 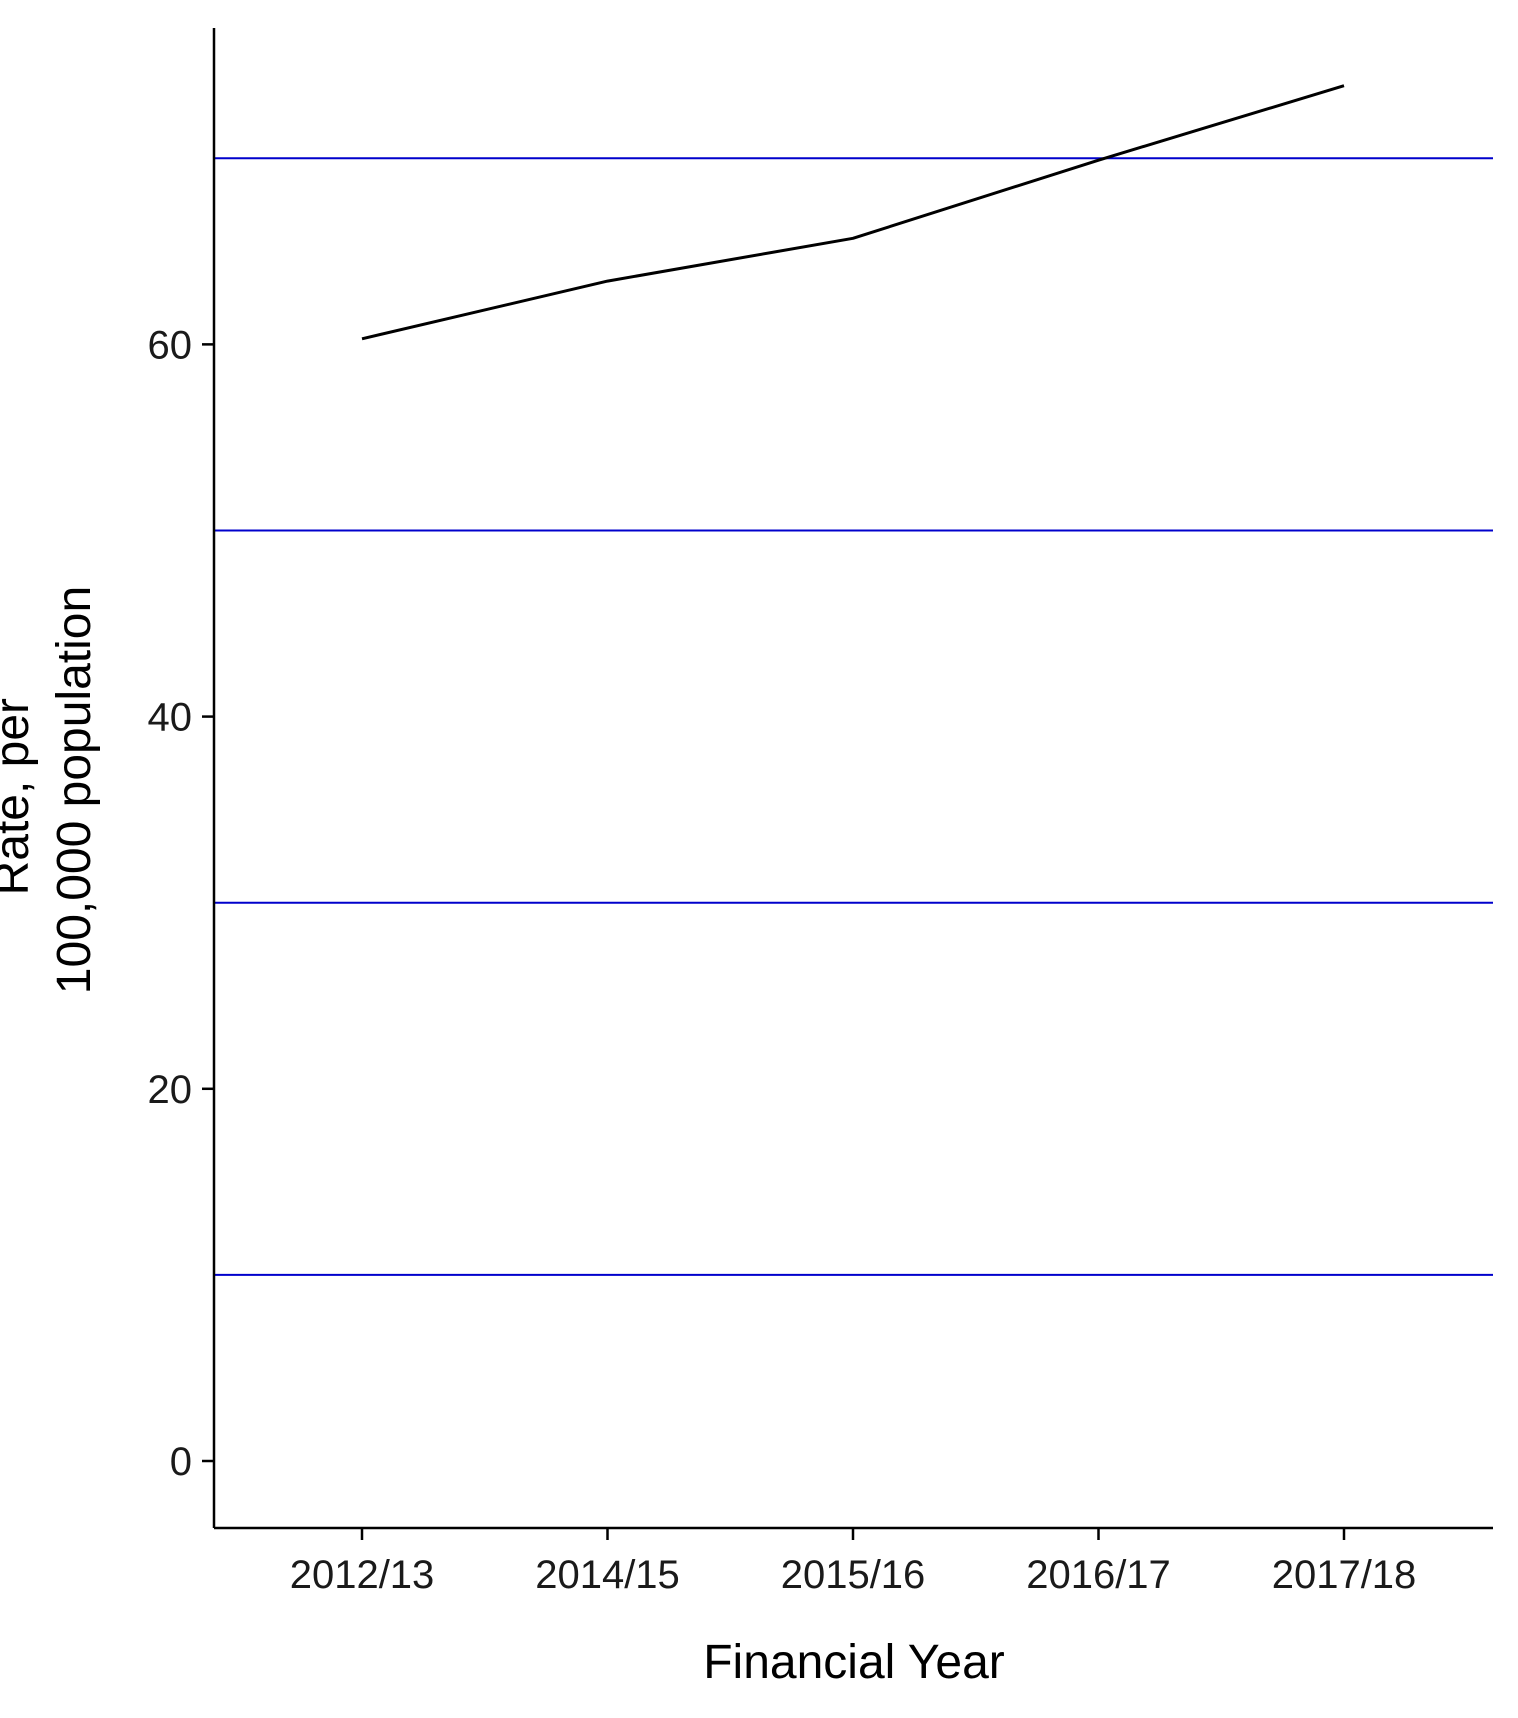 I want to click on y-axis-title: Rate, per 100,000 population, so click(x=50, y=790).